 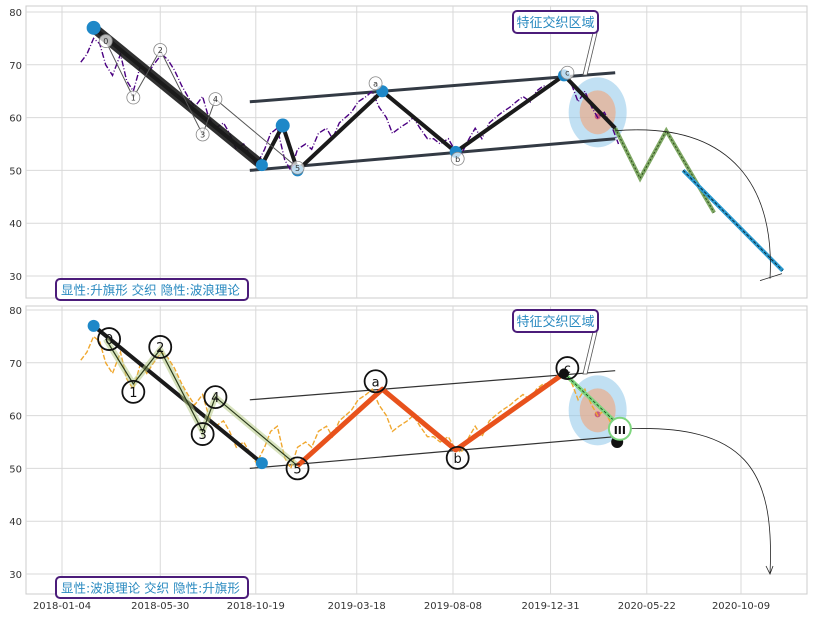 I want to click on corrective-path, so click(x=430, y=419).